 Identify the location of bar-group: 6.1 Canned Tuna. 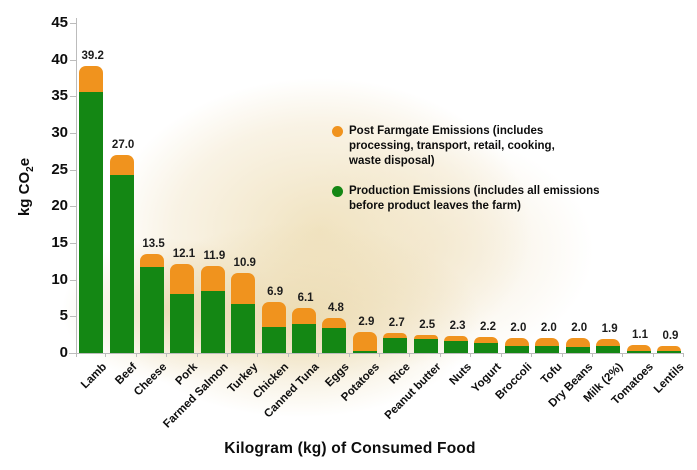
(291, 221).